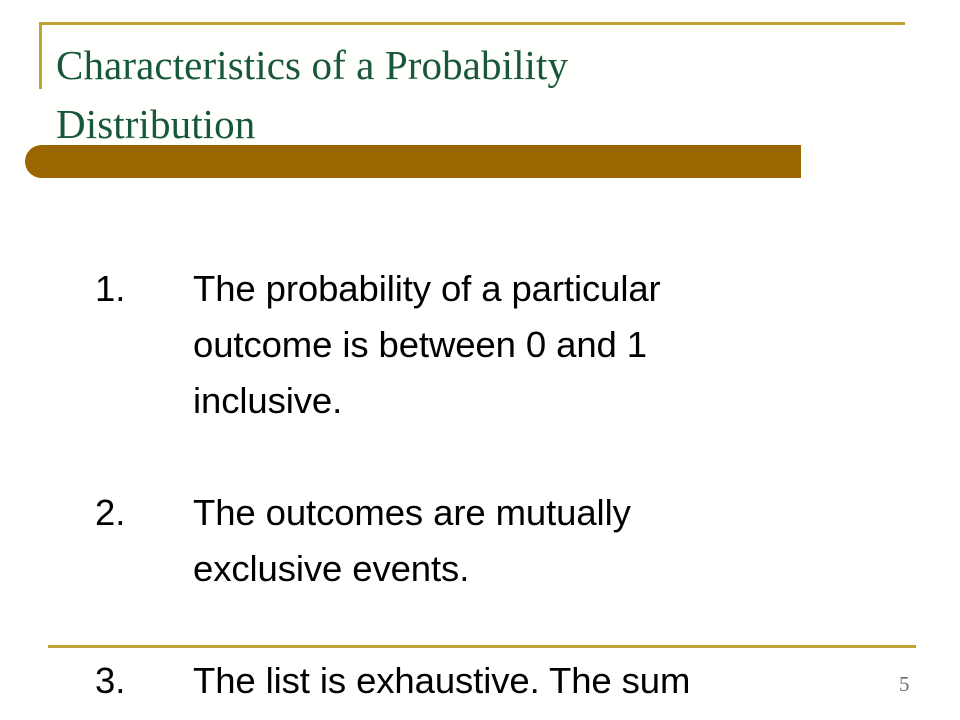 This screenshot has width=960, height=720. Describe the element at coordinates (904, 684) in the screenshot. I see `page-number: 5` at that location.